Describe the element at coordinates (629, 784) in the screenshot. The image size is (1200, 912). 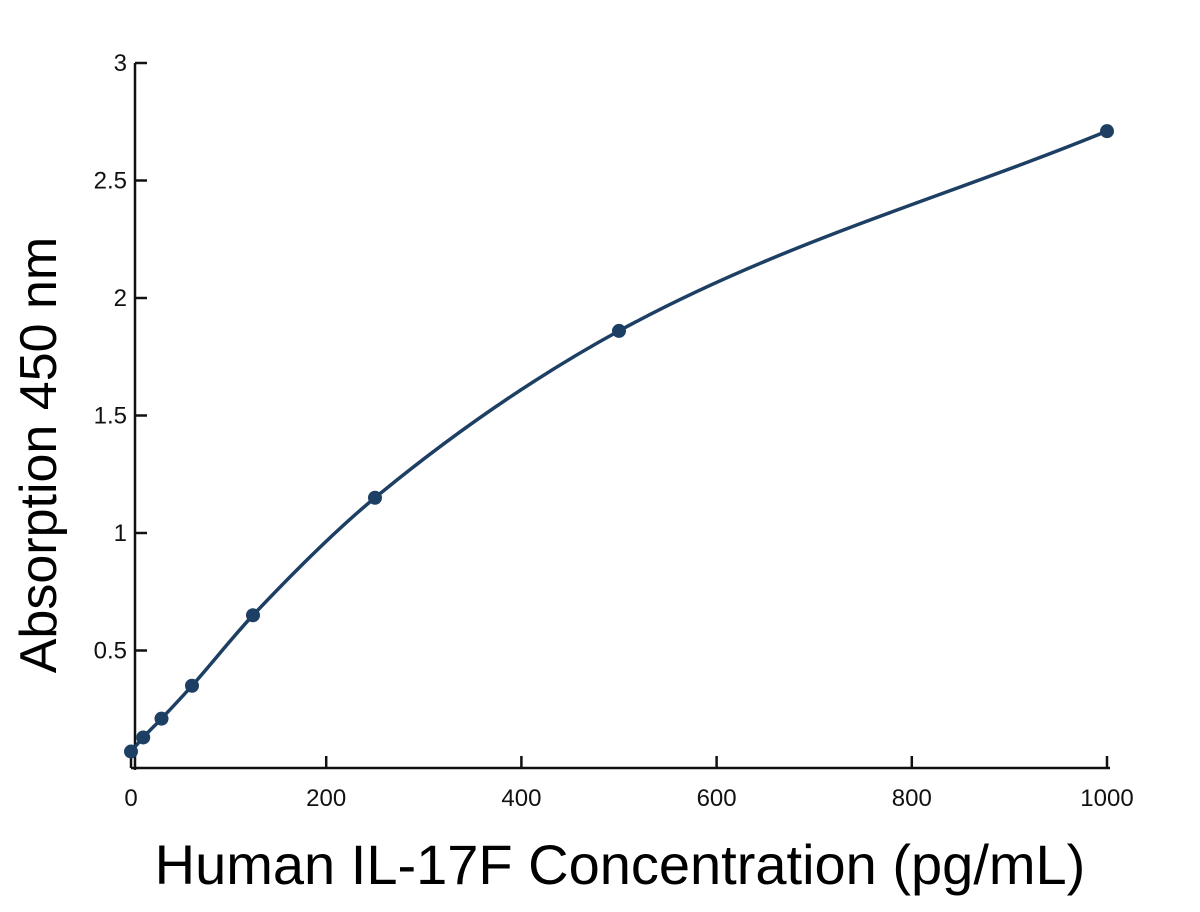
I see `x-axis-ticks: 0 200 400 600 800 1000` at that location.